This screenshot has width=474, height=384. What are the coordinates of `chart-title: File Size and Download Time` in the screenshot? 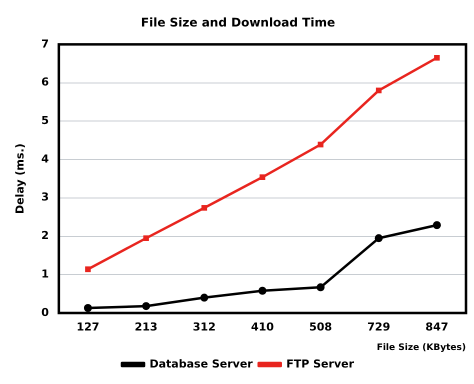 It's located at (238, 22).